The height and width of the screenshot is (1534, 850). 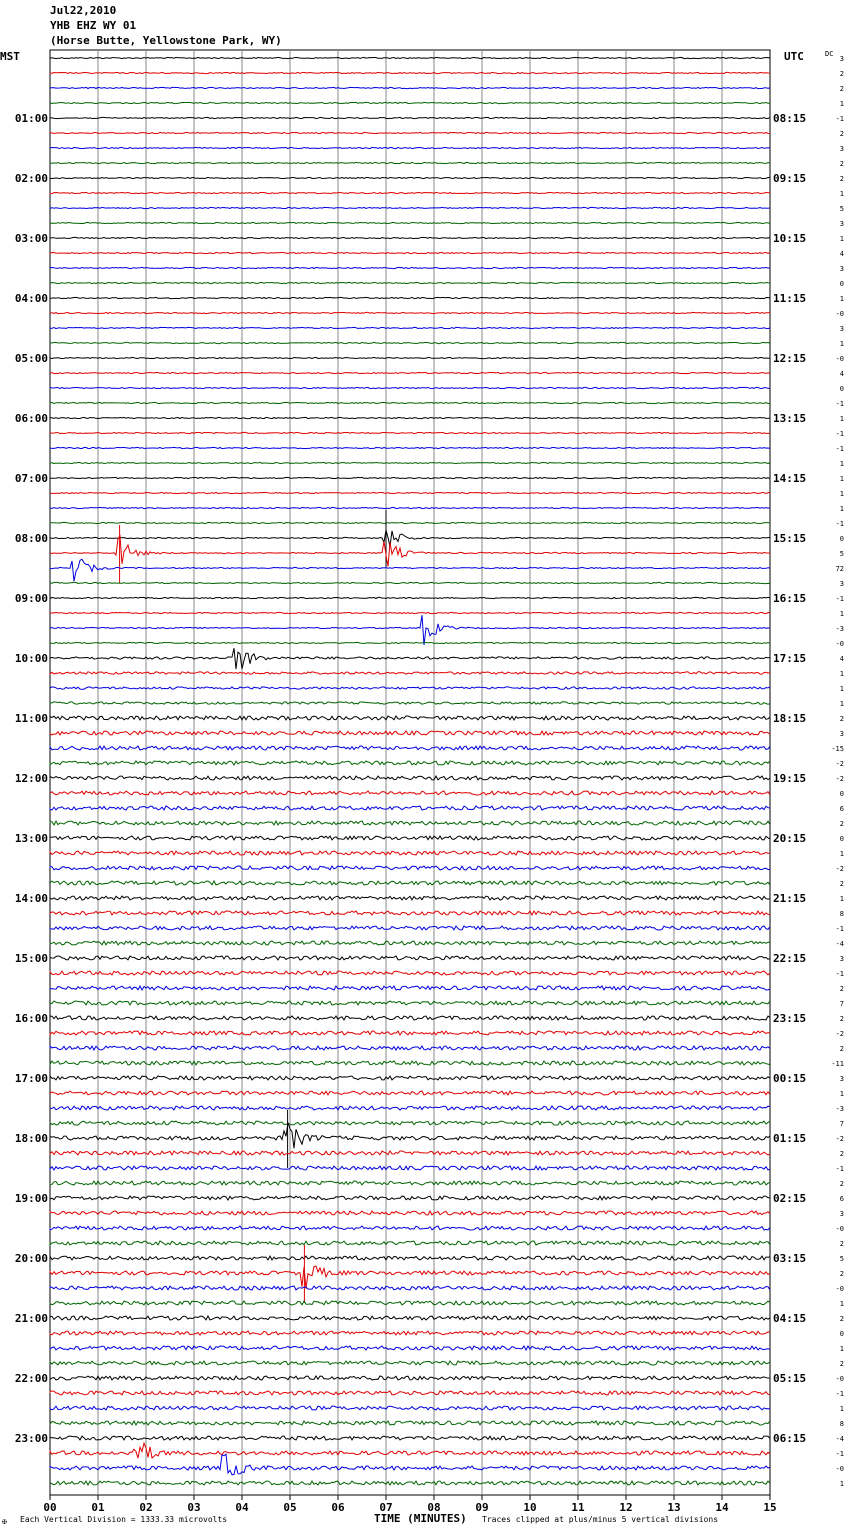 What do you see at coordinates (789, 658) in the screenshot?
I see `utc-hour-label: 17:15` at bounding box center [789, 658].